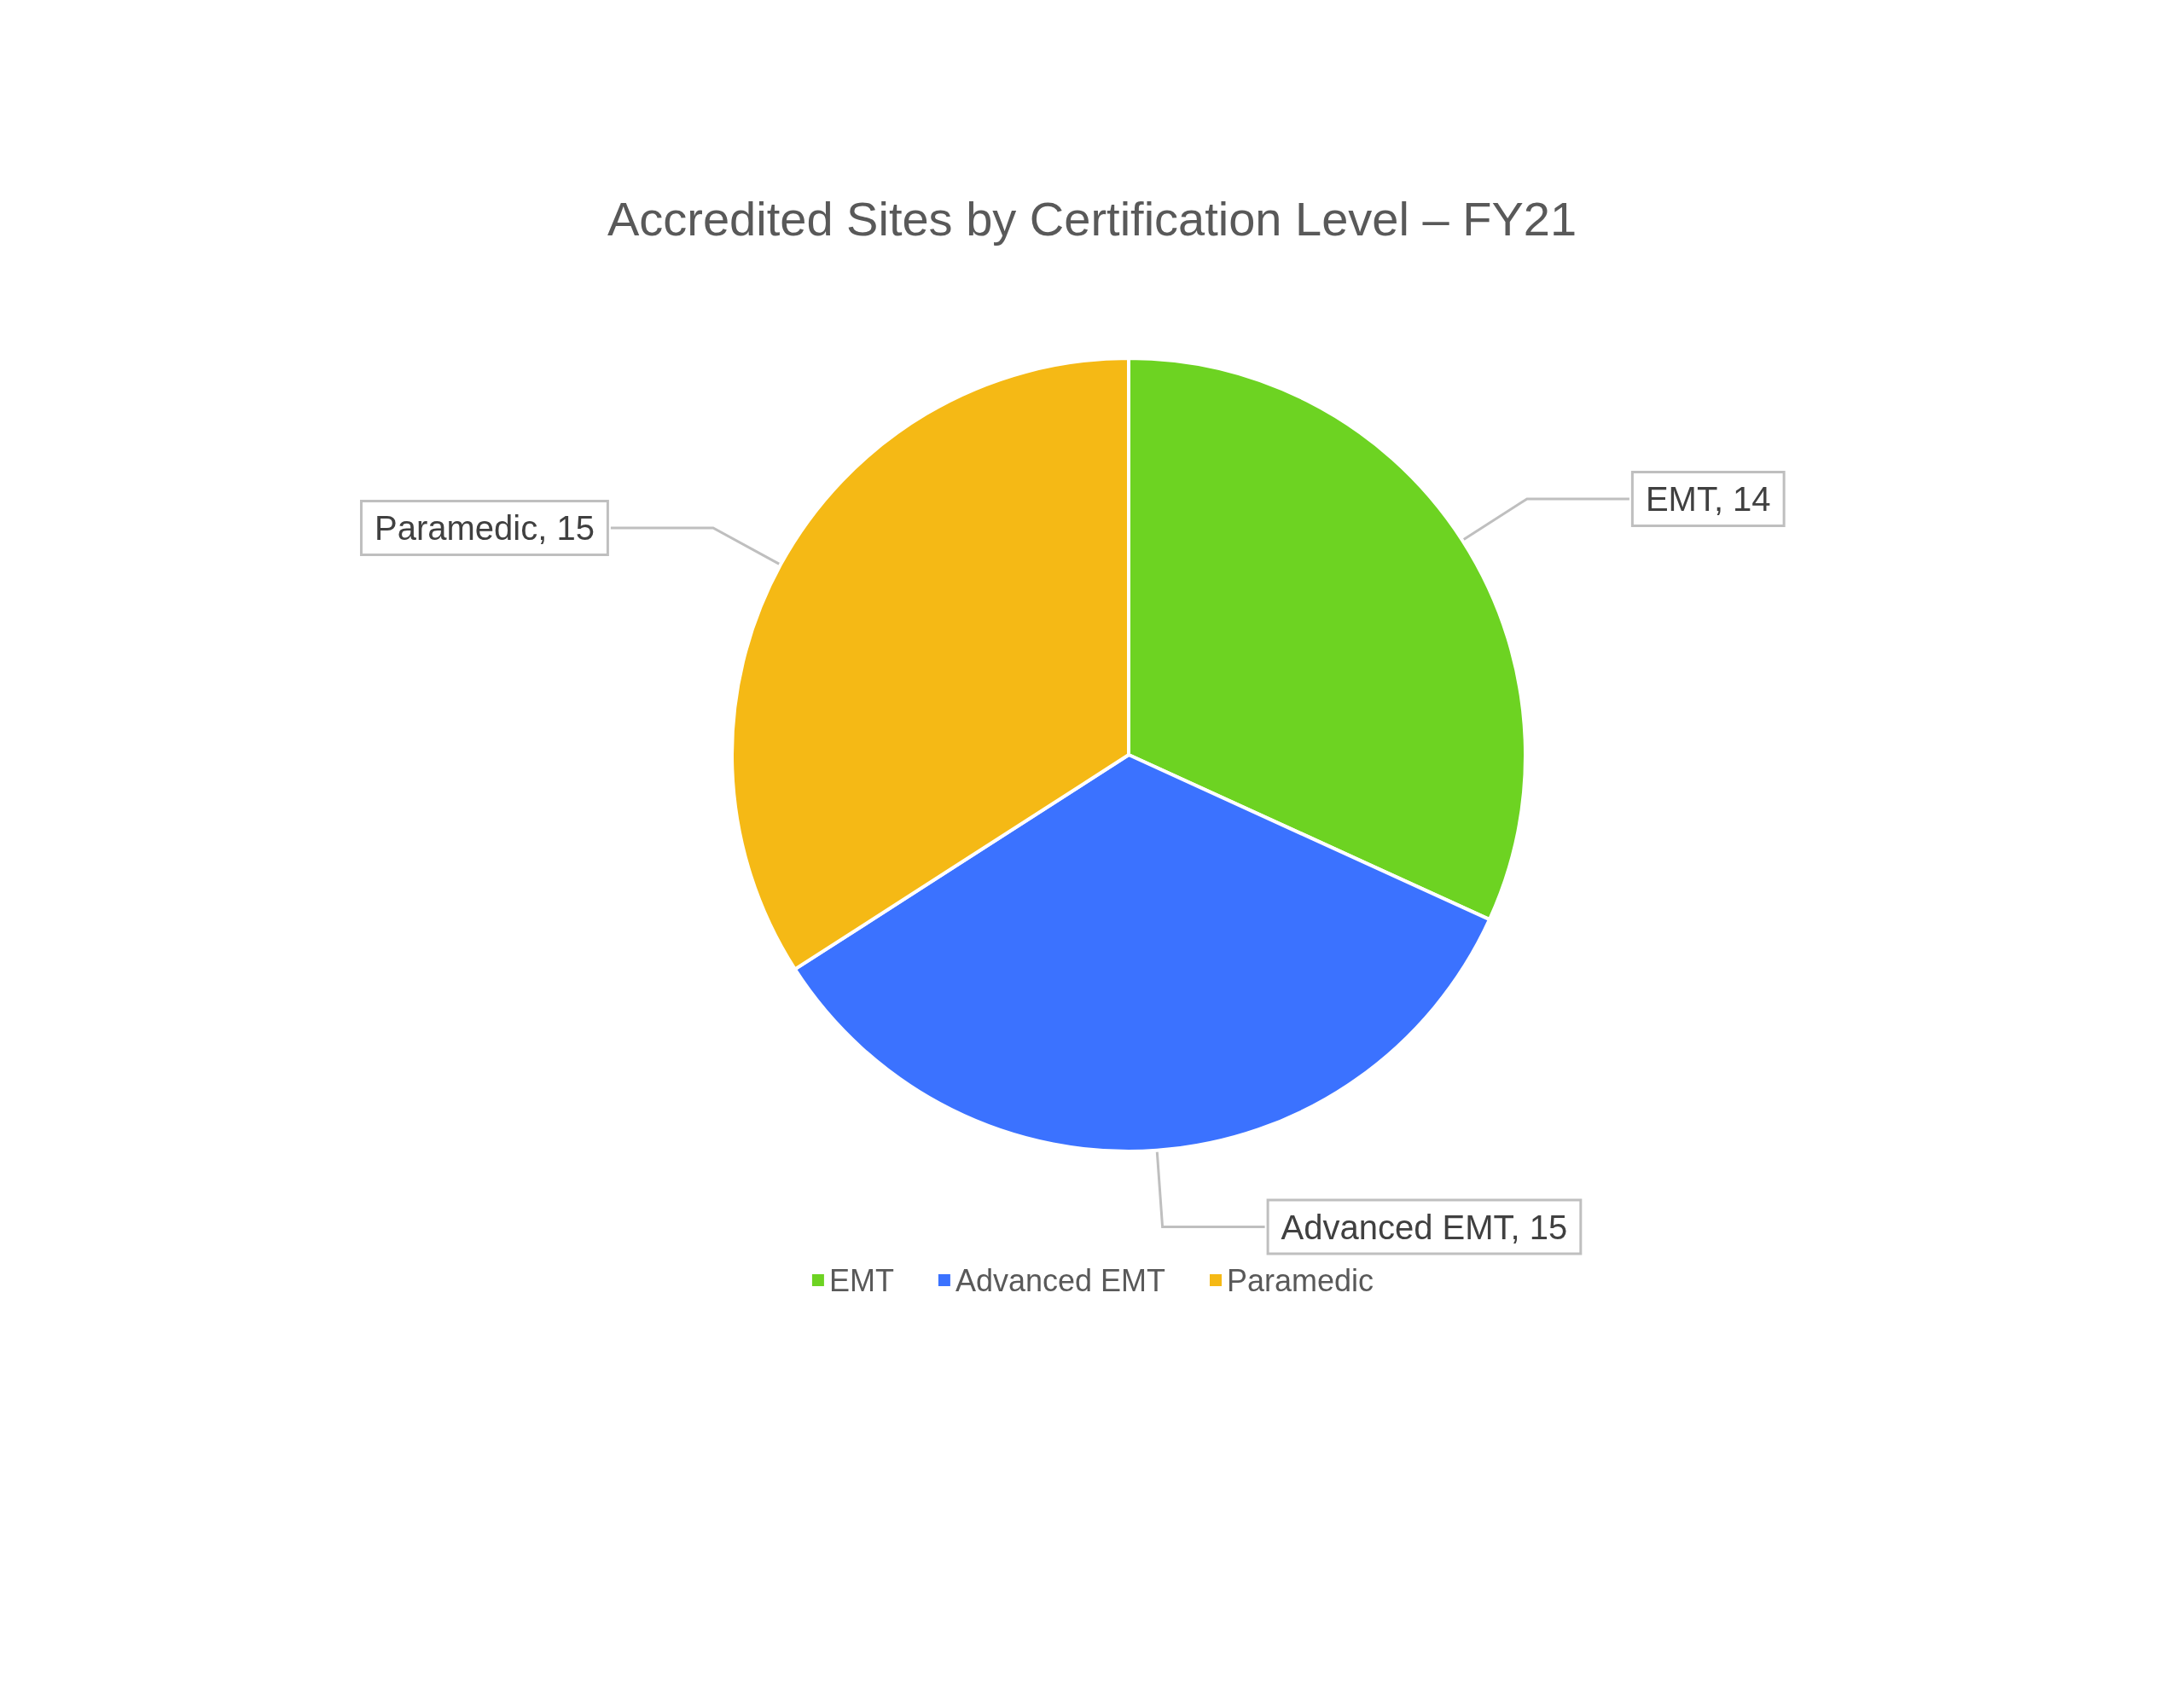  I want to click on data-label: EMT, 14, so click(1708, 499).